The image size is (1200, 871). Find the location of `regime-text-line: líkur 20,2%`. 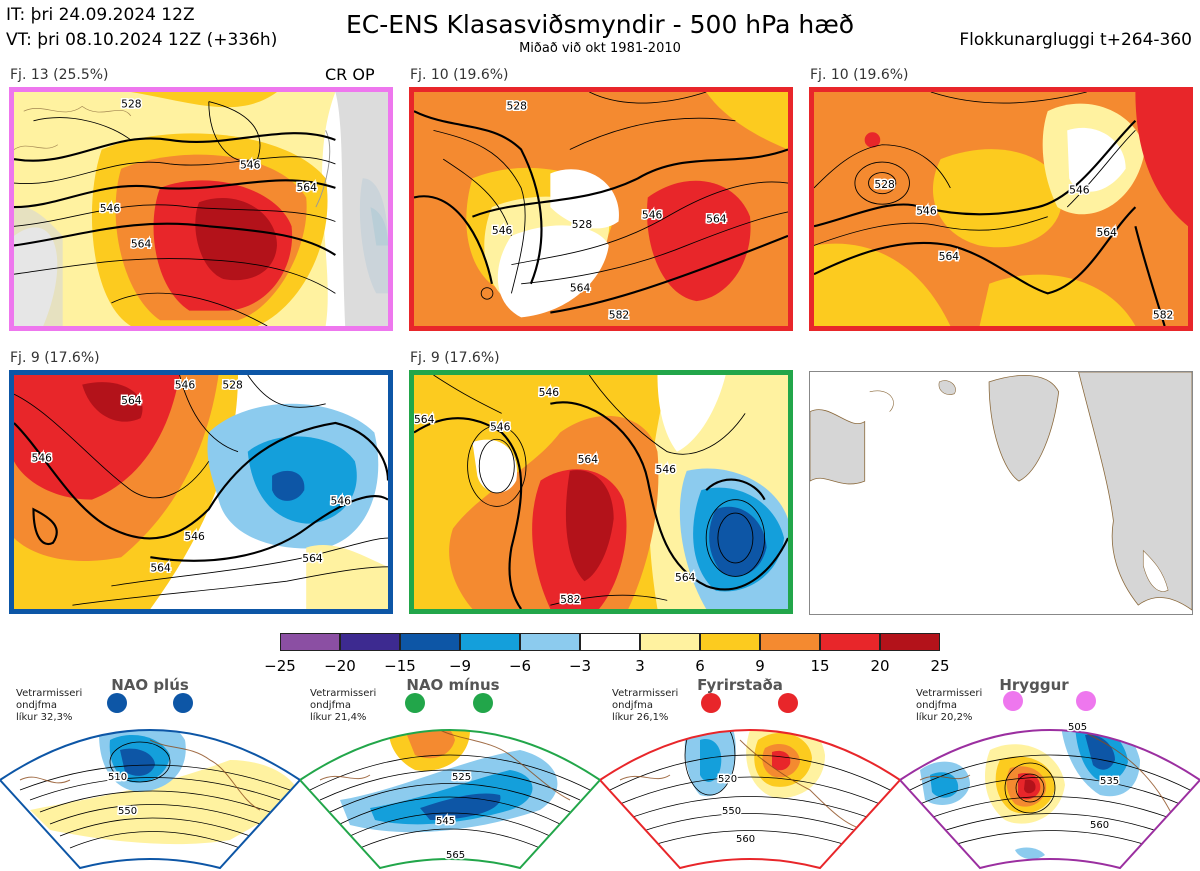

regime-text-line: líkur 20,2% is located at coordinates (944, 717).